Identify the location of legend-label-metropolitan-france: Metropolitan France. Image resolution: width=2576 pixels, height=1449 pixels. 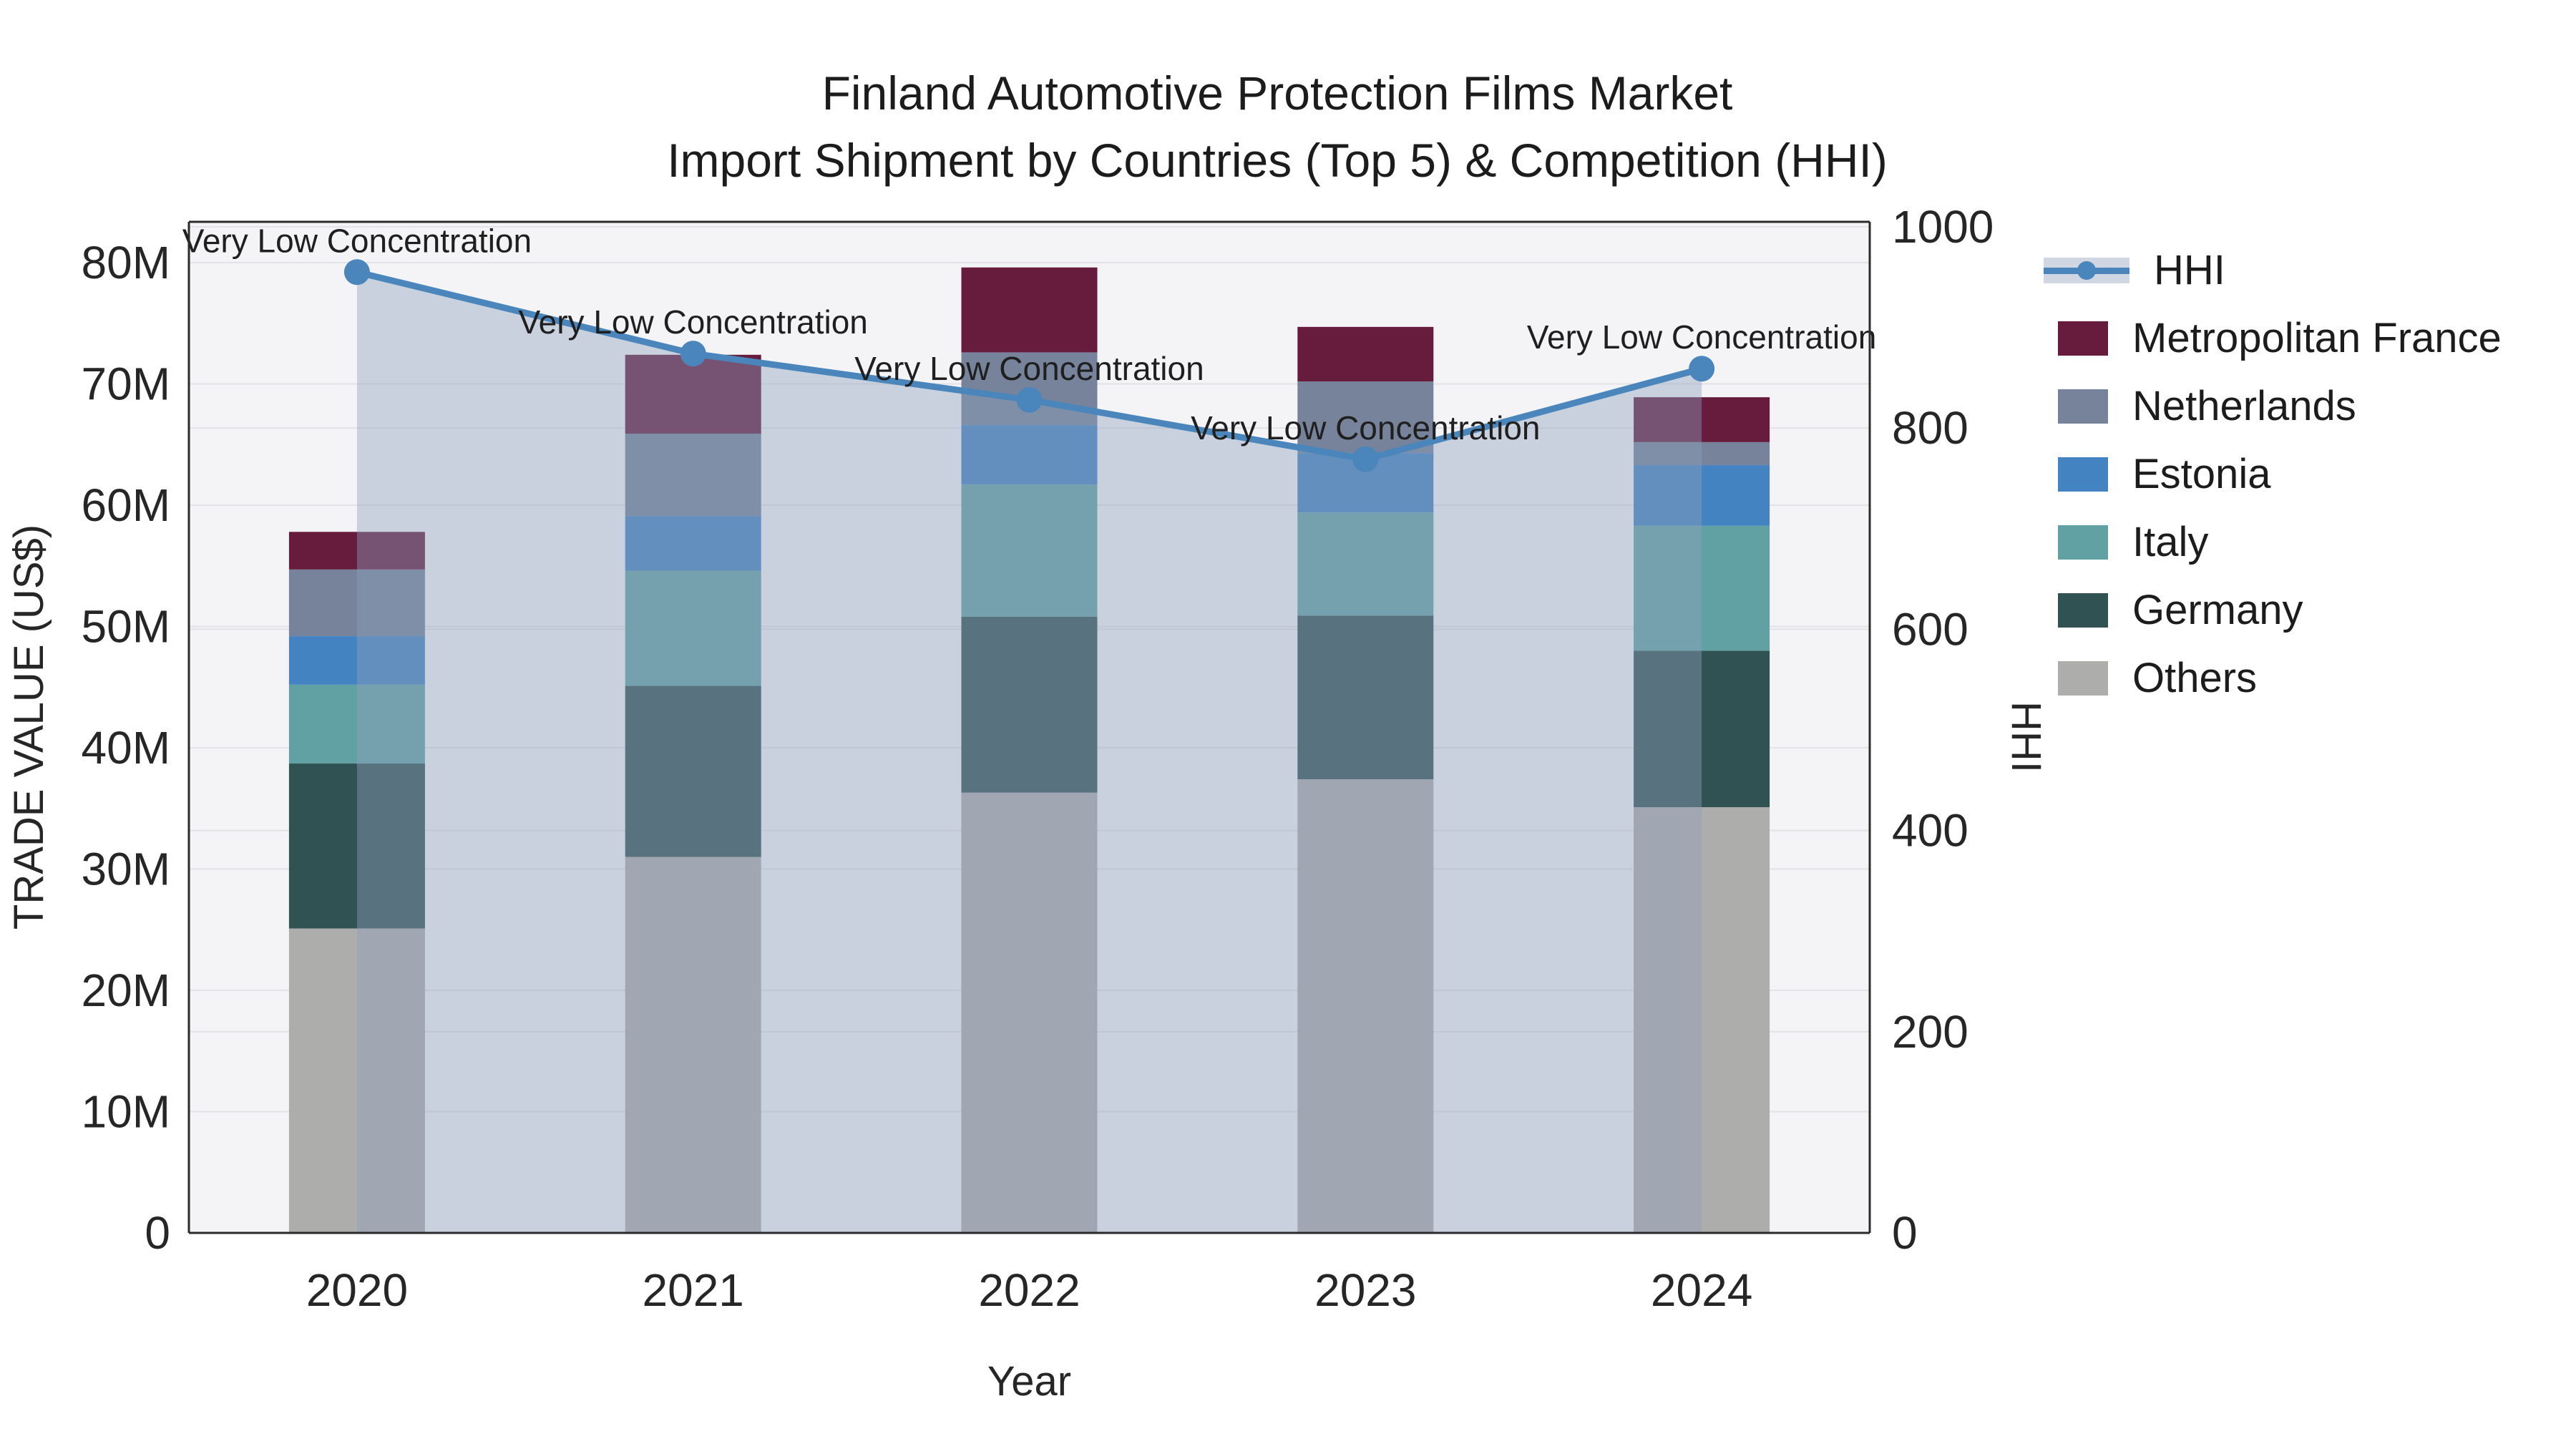
(2317, 338).